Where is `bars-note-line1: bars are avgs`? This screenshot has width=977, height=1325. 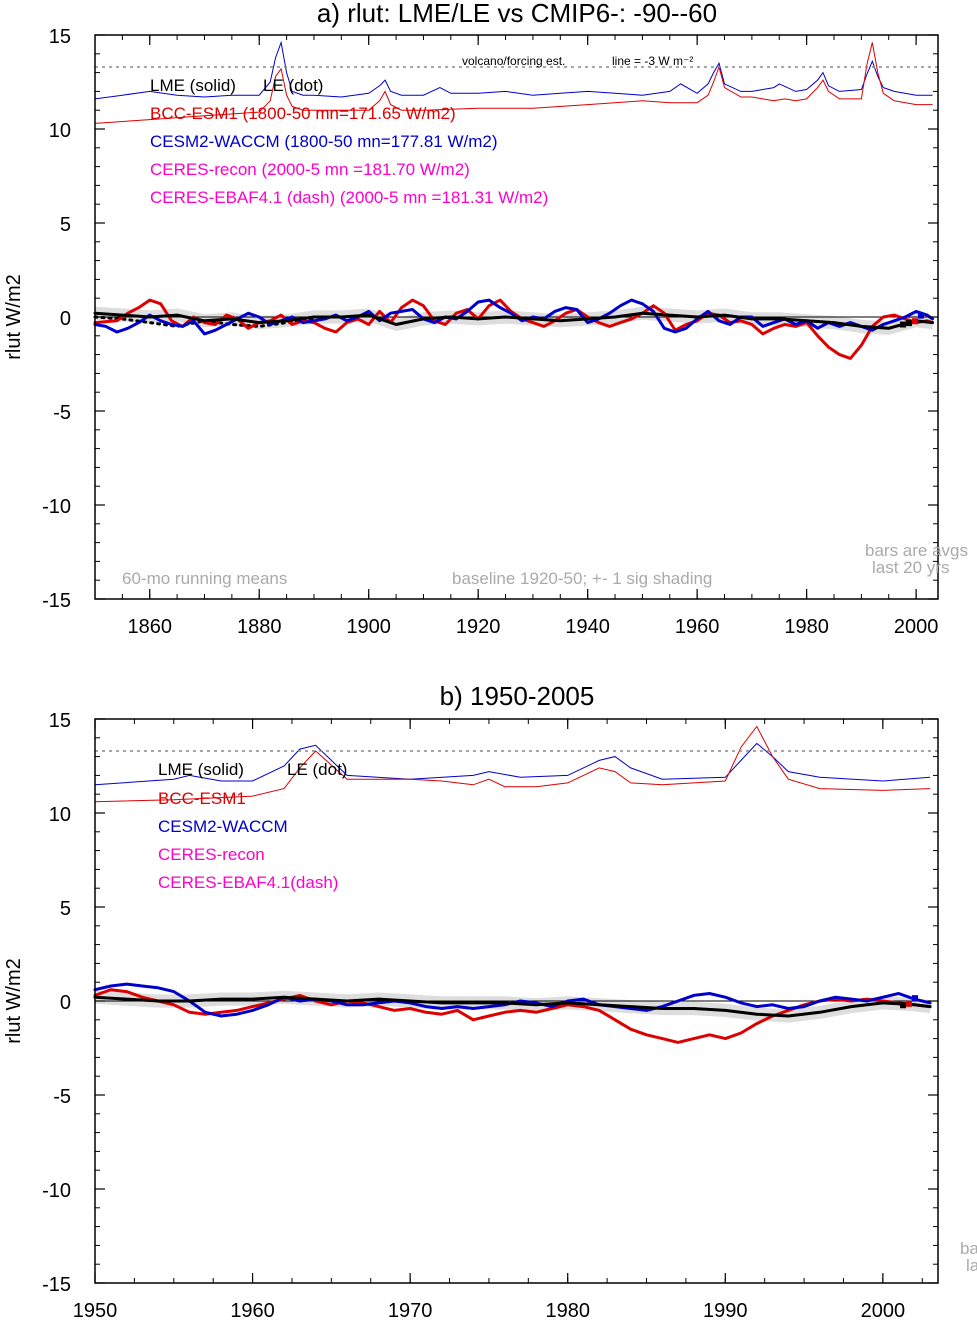
bars-note-line1: bars are avgs is located at coordinates (916, 550).